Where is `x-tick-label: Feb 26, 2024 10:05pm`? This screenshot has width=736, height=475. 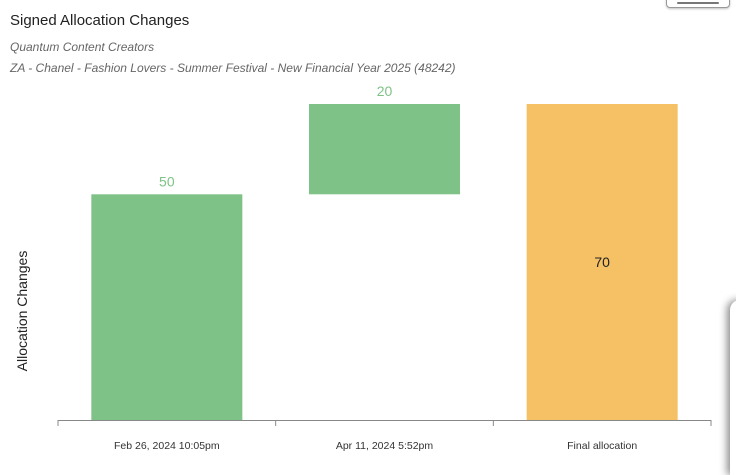 x-tick-label: Feb 26, 2024 10:05pm is located at coordinates (167, 446).